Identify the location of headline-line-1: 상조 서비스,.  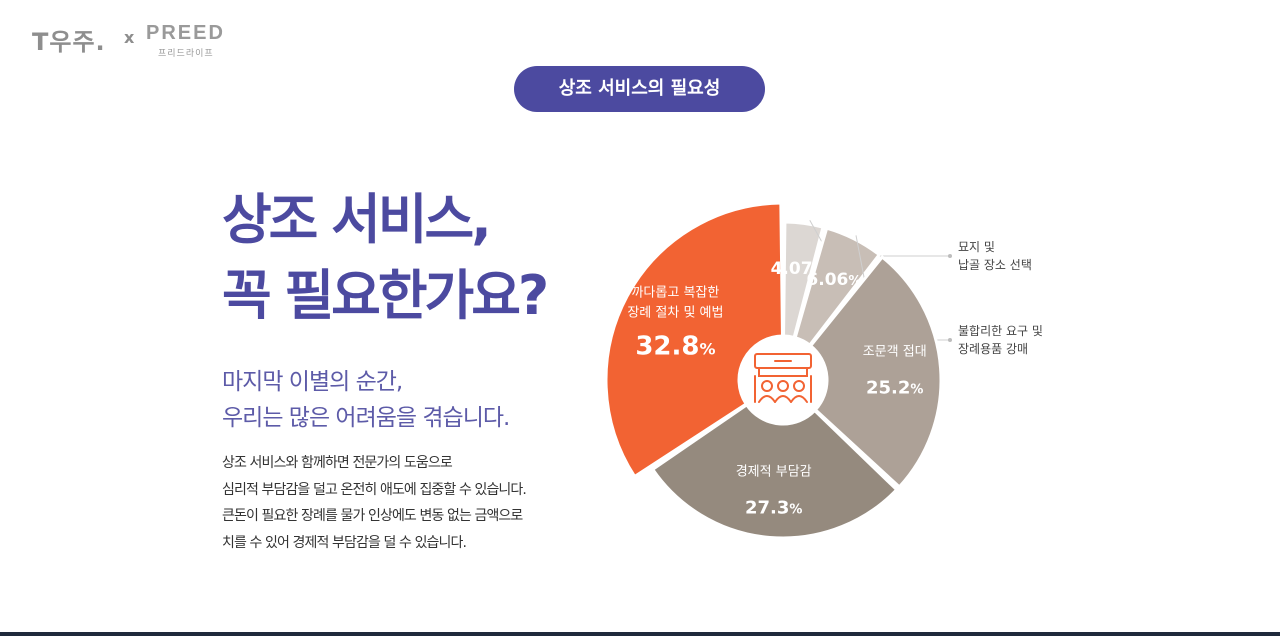
(357, 219).